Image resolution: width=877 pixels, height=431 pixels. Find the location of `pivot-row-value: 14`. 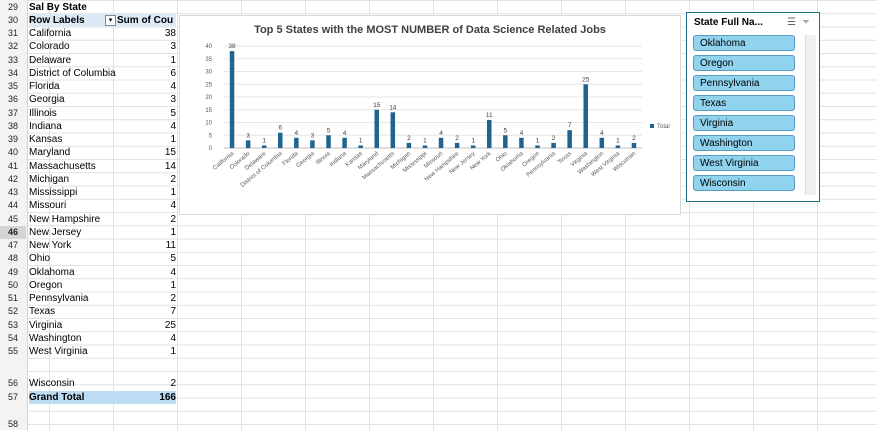

pivot-row-value: 14 is located at coordinates (170, 166).